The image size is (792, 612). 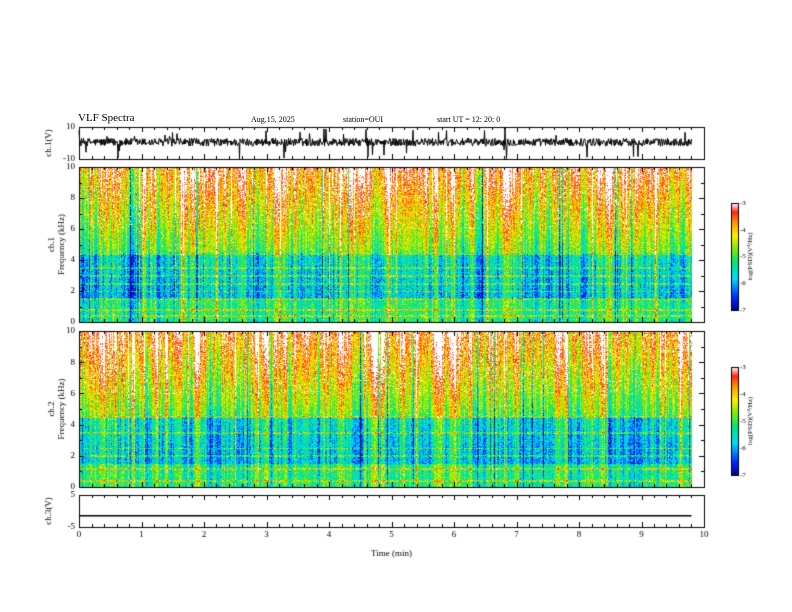 What do you see at coordinates (363, 119) in the screenshot?
I see `station-label: station=OUI` at bounding box center [363, 119].